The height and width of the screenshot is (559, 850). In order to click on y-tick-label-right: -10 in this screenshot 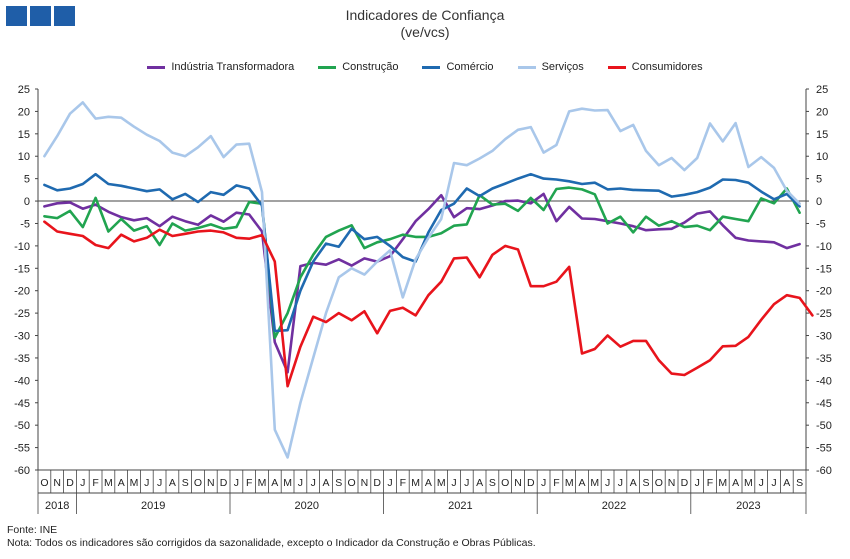, I will do `click(824, 247)`.